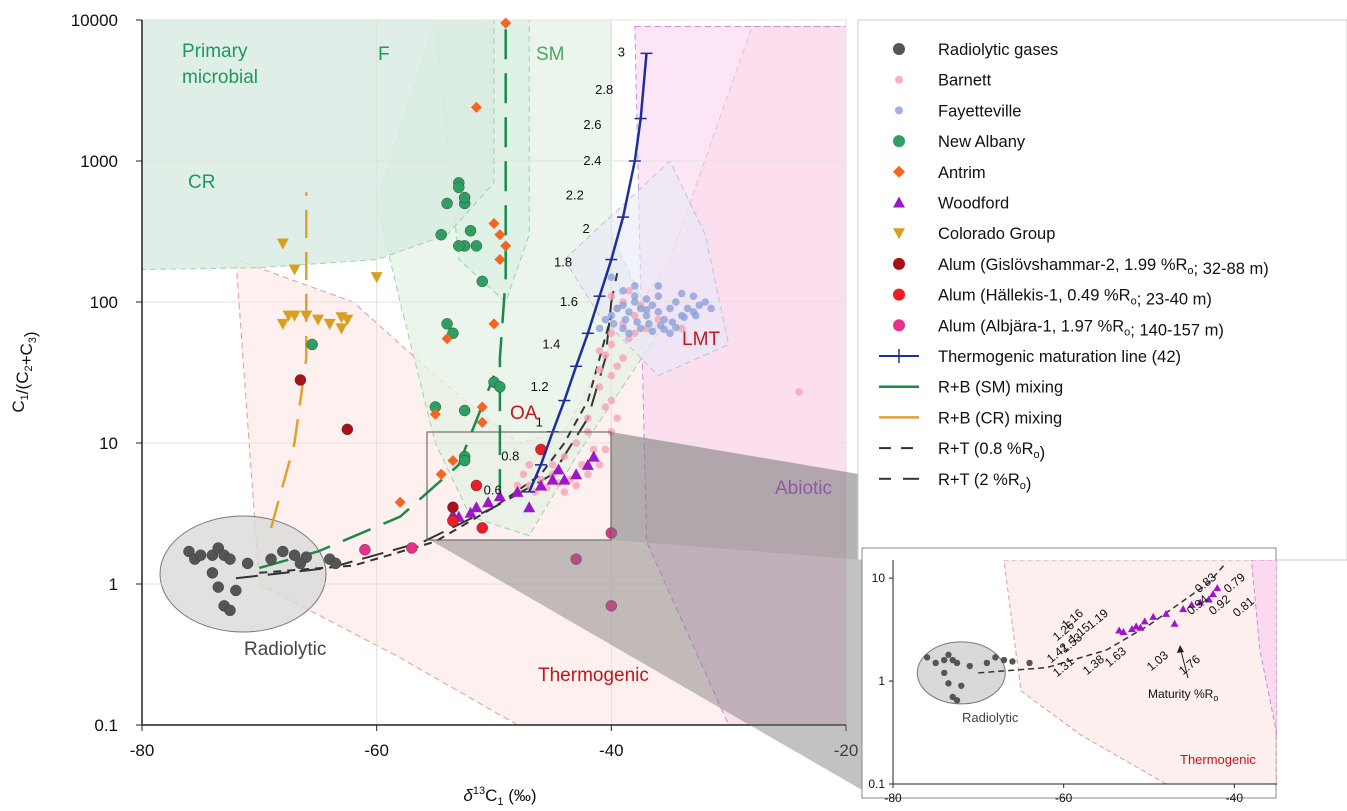  Describe the element at coordinates (959, 142) in the screenshot. I see `legend-item: New Albany` at that location.